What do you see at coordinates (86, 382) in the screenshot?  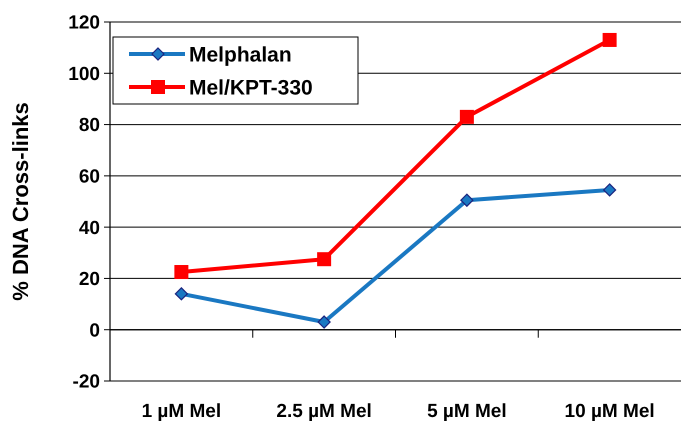 I see `y-tick-label: -20` at bounding box center [86, 382].